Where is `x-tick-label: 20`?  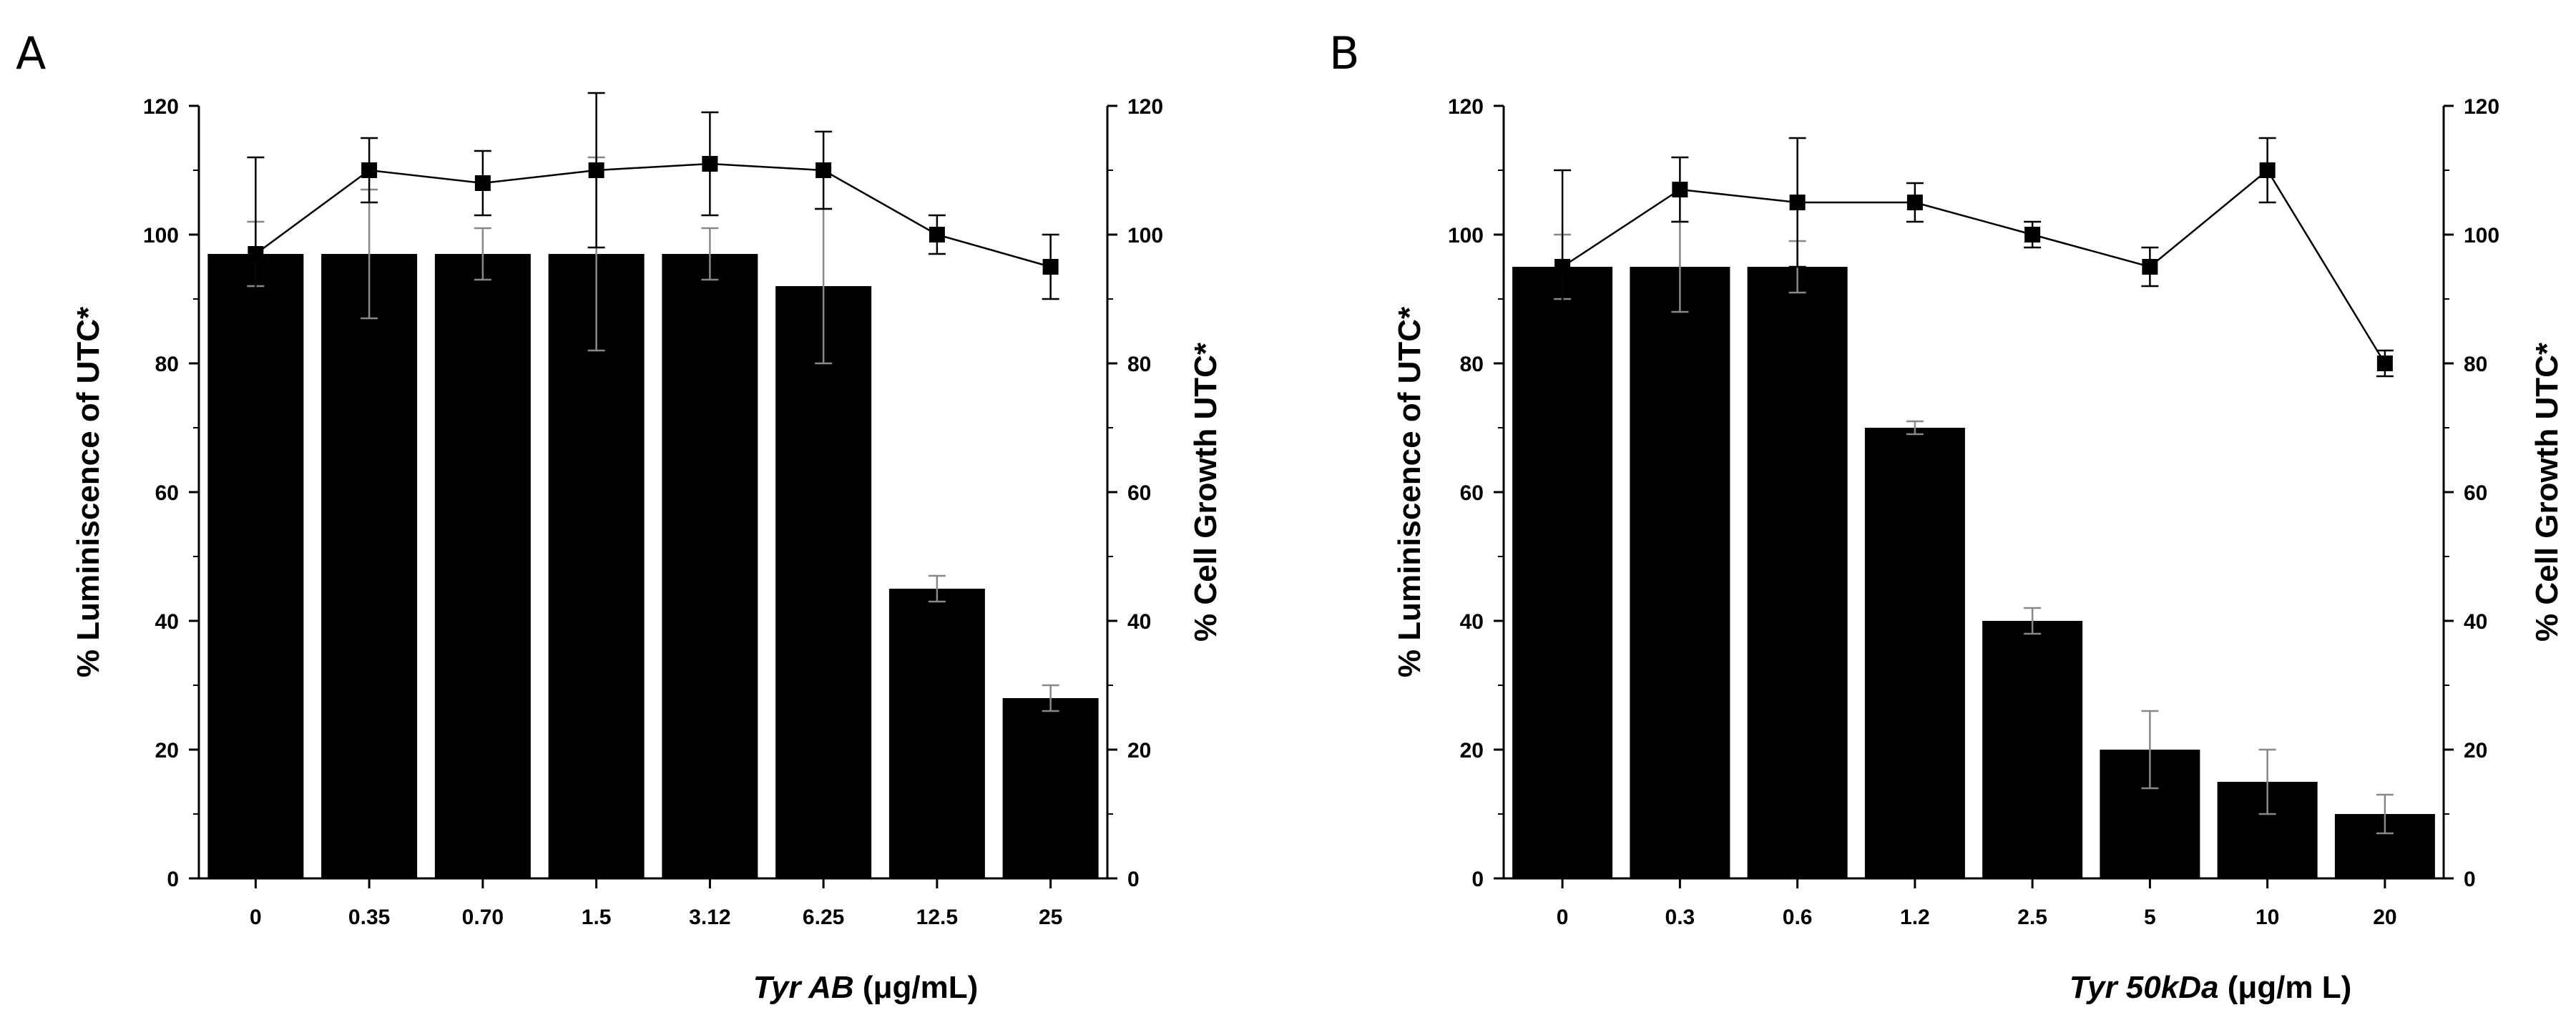
x-tick-label: 20 is located at coordinates (2384, 917).